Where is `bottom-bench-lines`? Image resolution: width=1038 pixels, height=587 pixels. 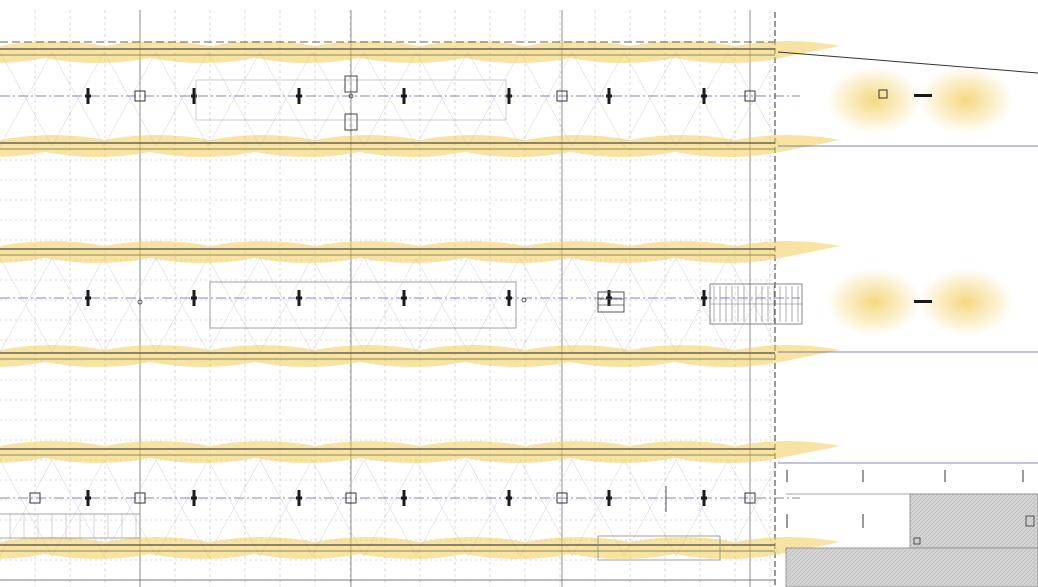 bottom-bench-lines is located at coordinates (387, 547).